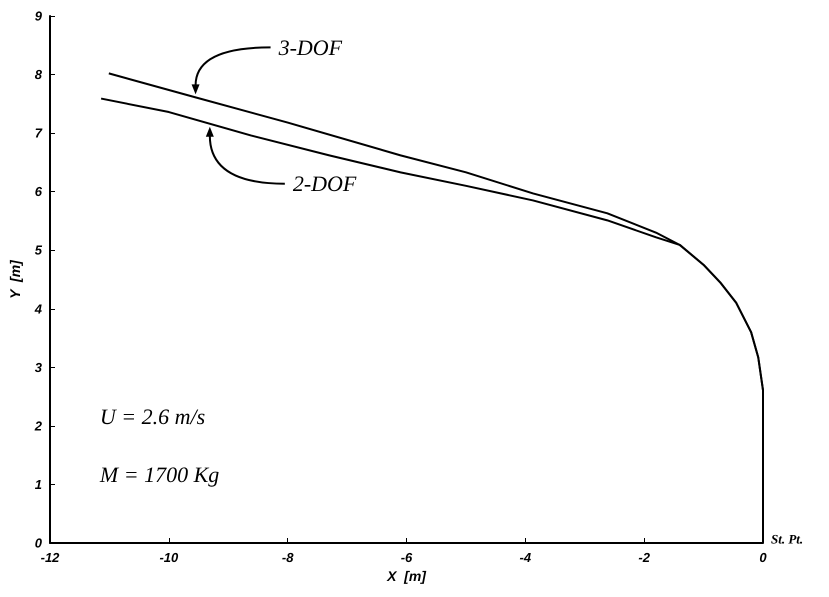 The width and height of the screenshot is (829, 597). Describe the element at coordinates (38, 74) in the screenshot. I see `y-tick-label: 8` at that location.